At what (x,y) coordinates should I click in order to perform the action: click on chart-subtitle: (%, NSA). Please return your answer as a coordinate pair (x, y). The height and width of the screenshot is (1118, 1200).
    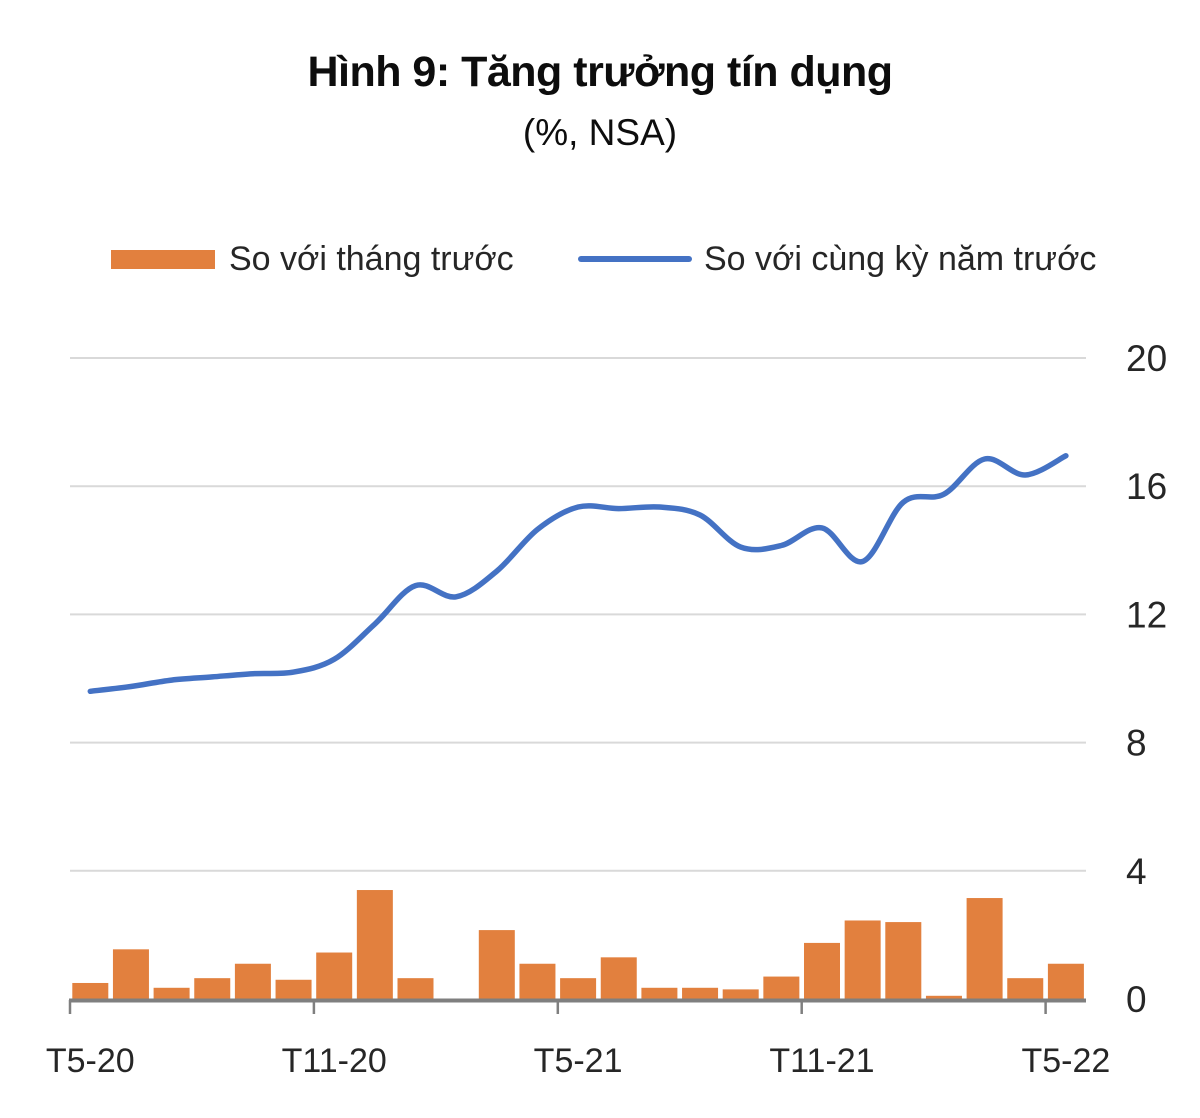
    Looking at the image, I should click on (600, 132).